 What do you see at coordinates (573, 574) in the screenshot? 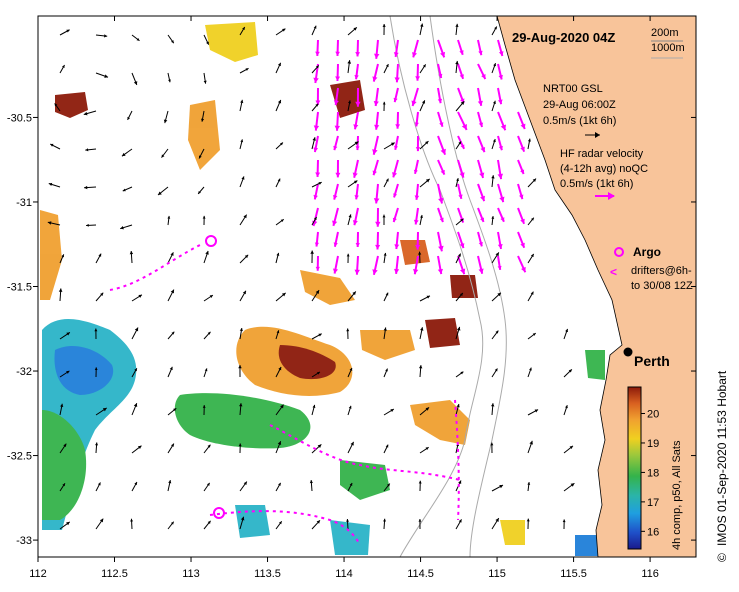
I see `x-tick-label: 115.5` at bounding box center [573, 574].